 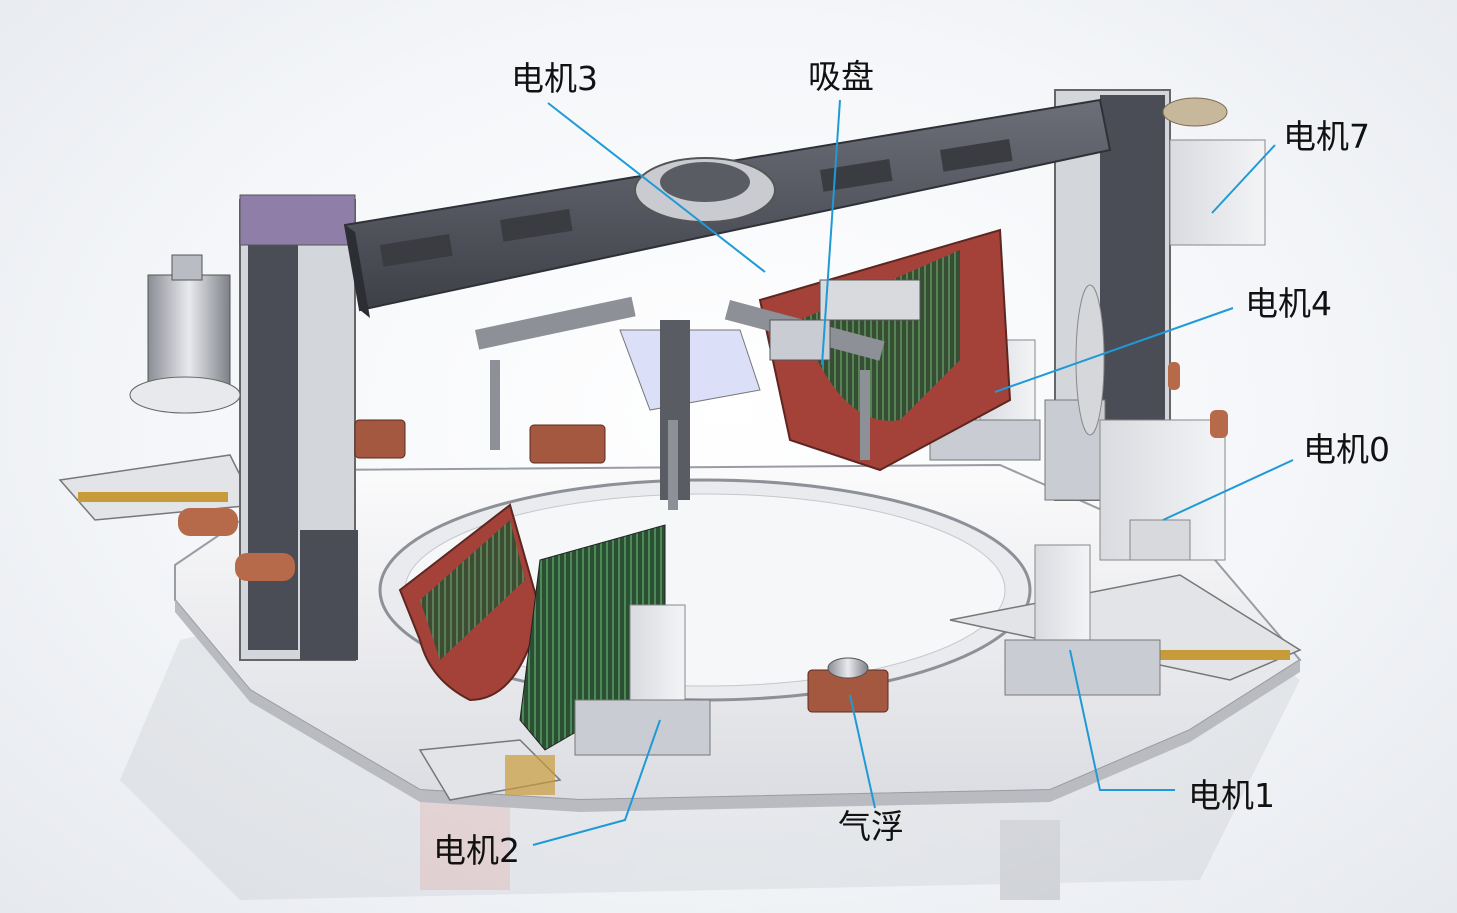 What do you see at coordinates (985, 400) in the screenshot?
I see `motor4-body` at bounding box center [985, 400].